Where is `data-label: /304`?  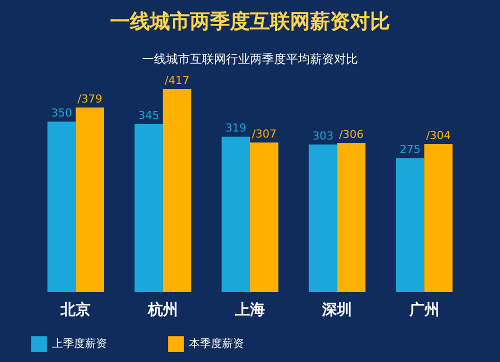 data-label: /304 is located at coordinates (438, 135).